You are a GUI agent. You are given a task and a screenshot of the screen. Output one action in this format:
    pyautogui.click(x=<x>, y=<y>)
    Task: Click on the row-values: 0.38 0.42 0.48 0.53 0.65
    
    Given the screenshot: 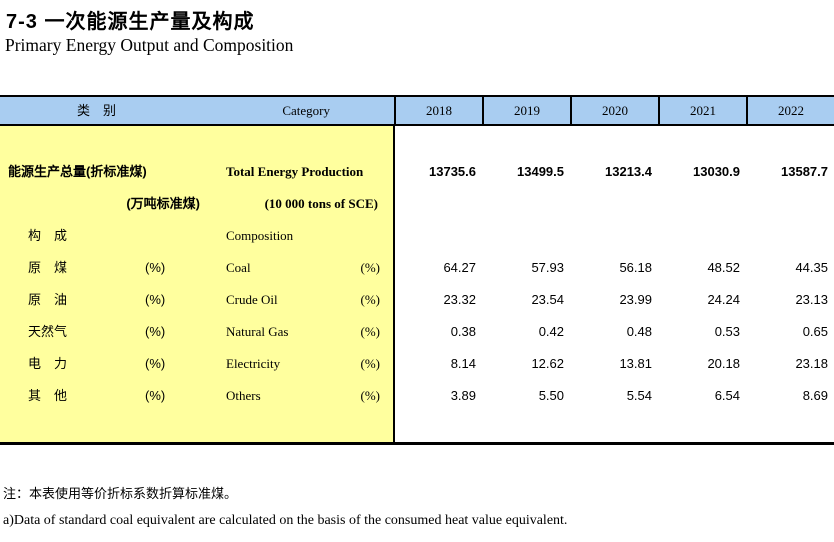 What is the action you would take?
    pyautogui.click(x=614, y=332)
    